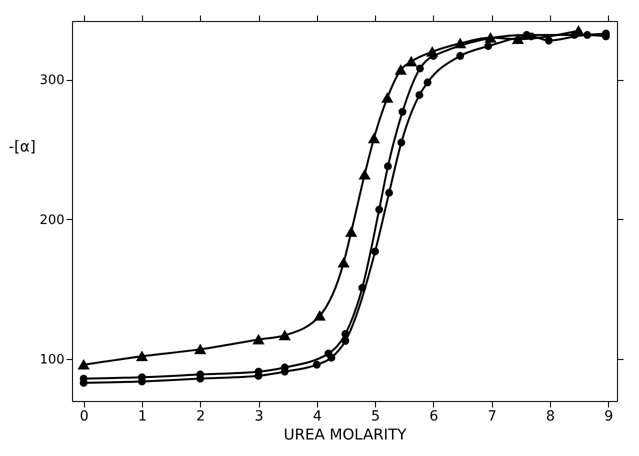 This screenshot has height=456, width=639. I want to click on x-tick-label: 4, so click(317, 416).